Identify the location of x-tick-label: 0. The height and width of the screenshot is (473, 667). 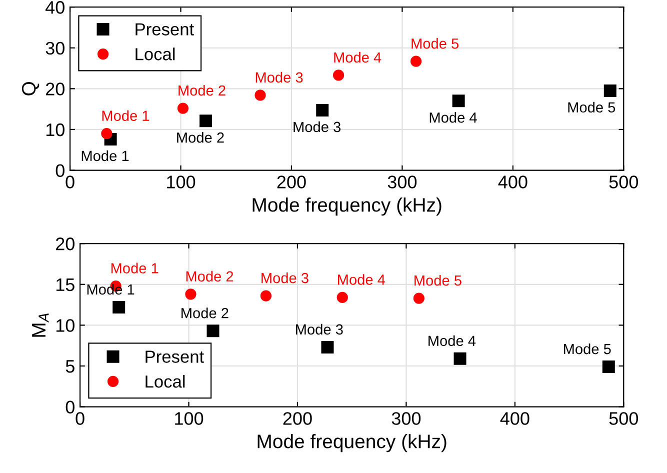
(80, 418).